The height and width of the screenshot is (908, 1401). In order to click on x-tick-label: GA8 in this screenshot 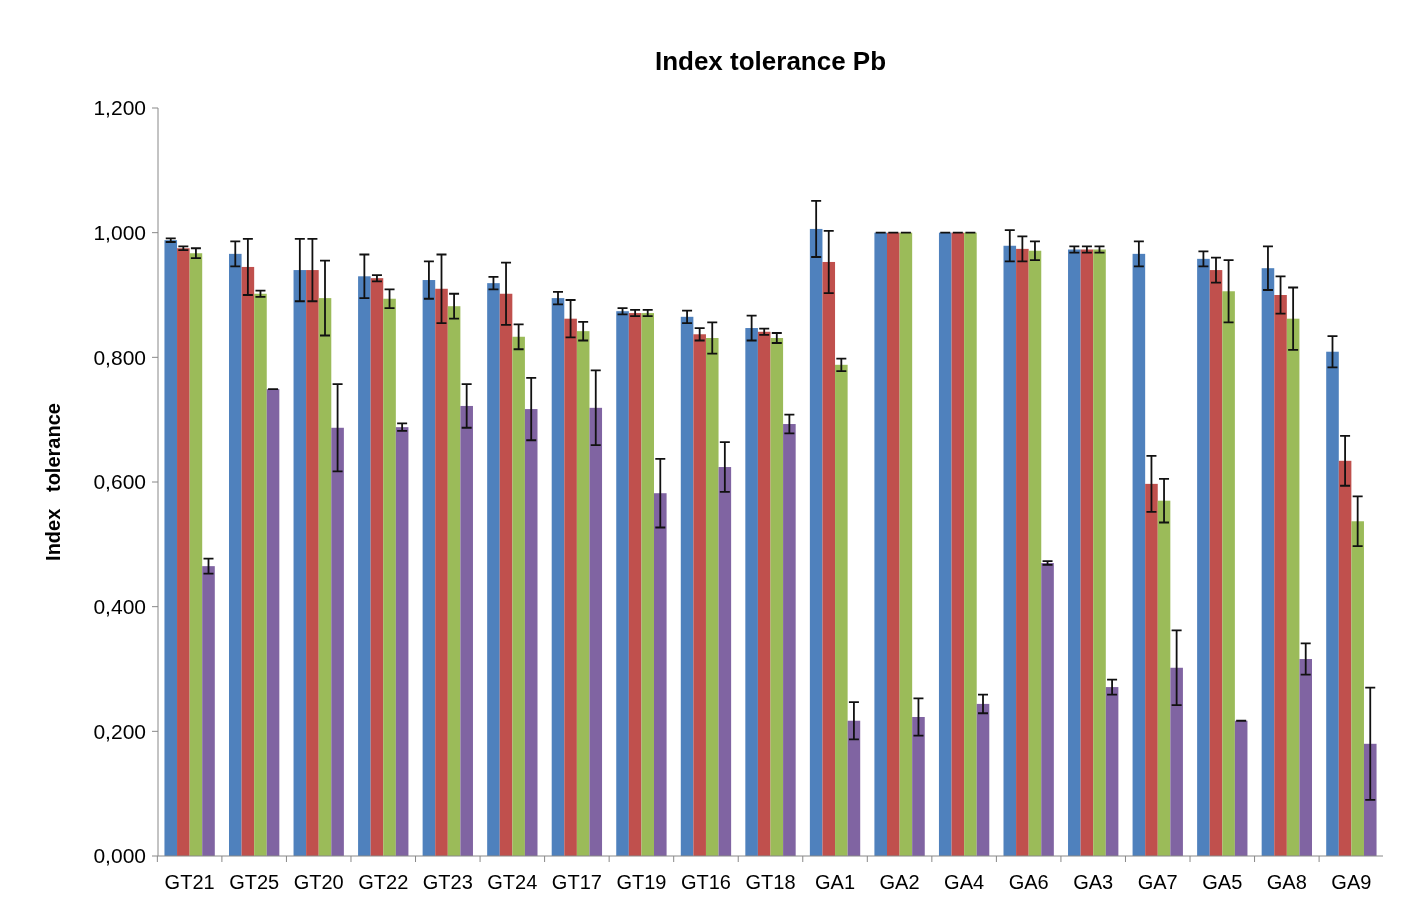, I will do `click(1286, 882)`.